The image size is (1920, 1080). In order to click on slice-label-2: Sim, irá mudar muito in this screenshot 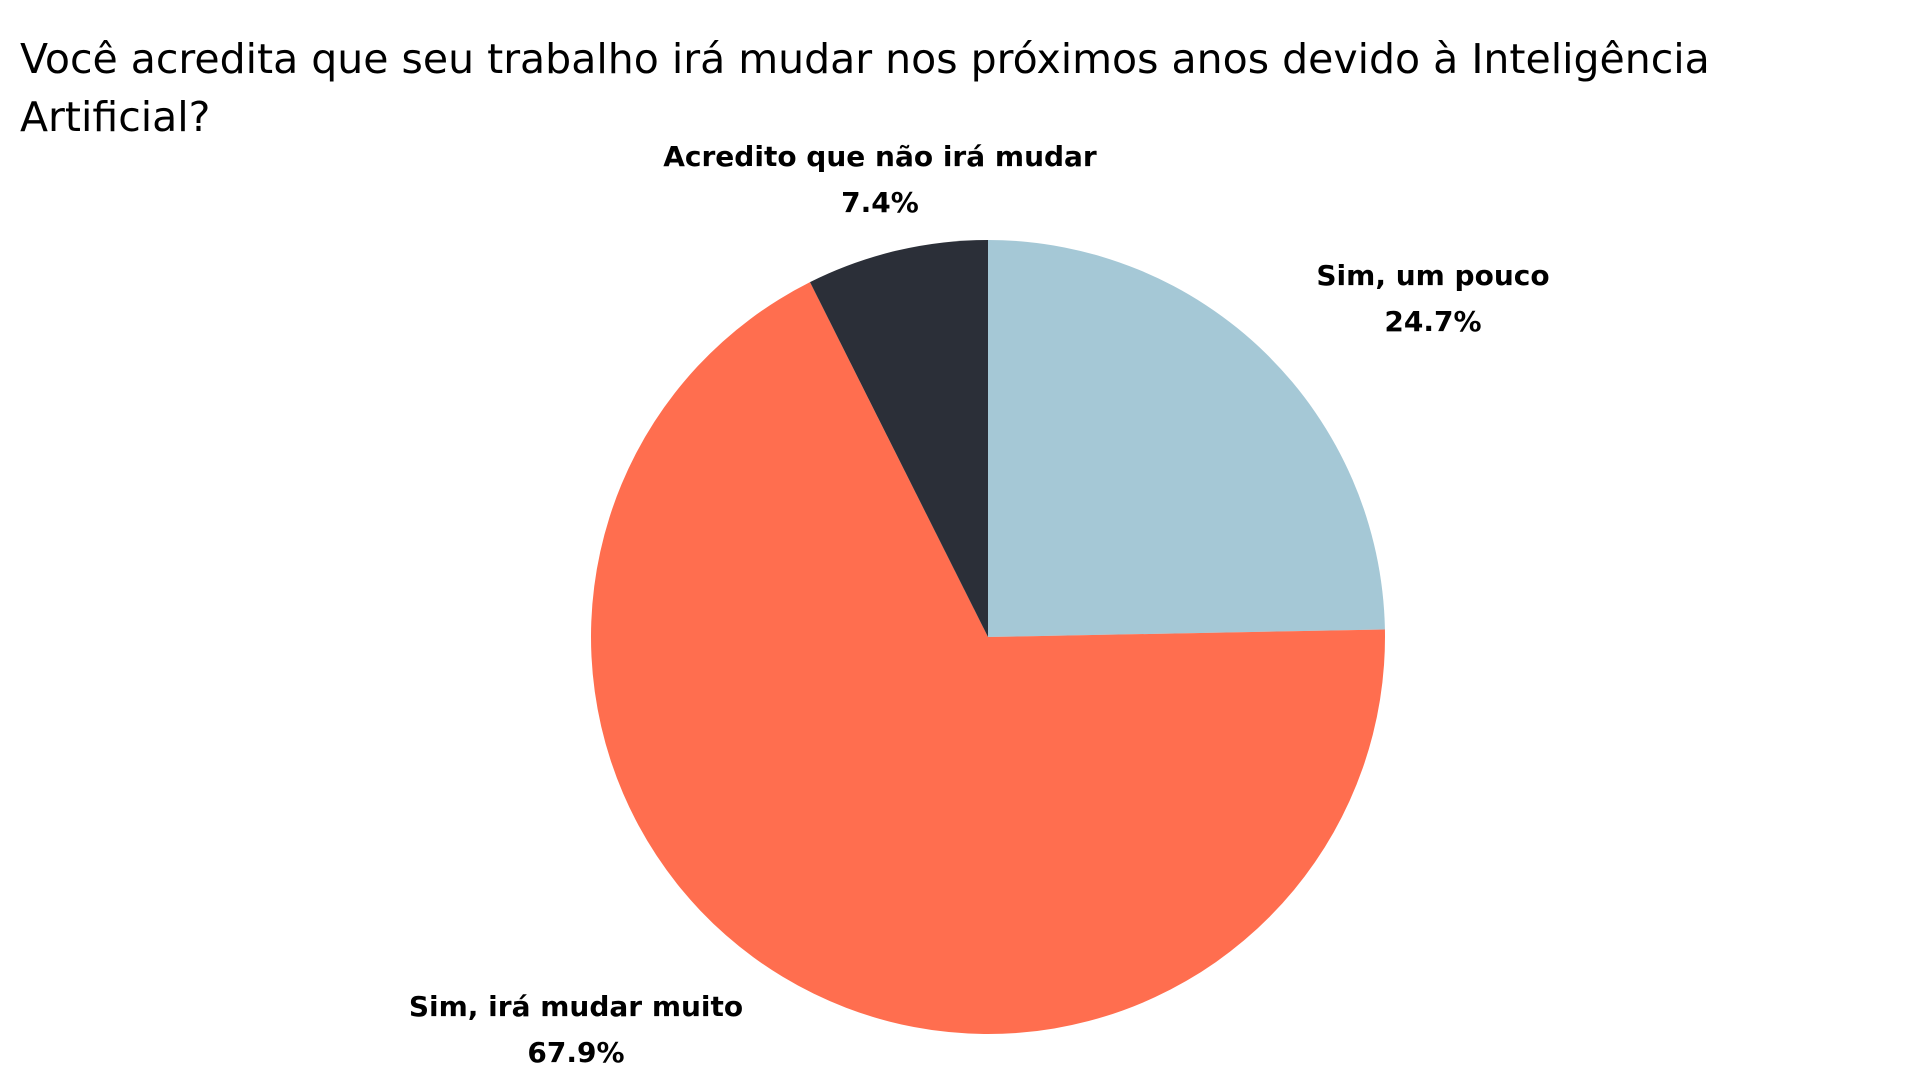, I will do `click(576, 1006)`.